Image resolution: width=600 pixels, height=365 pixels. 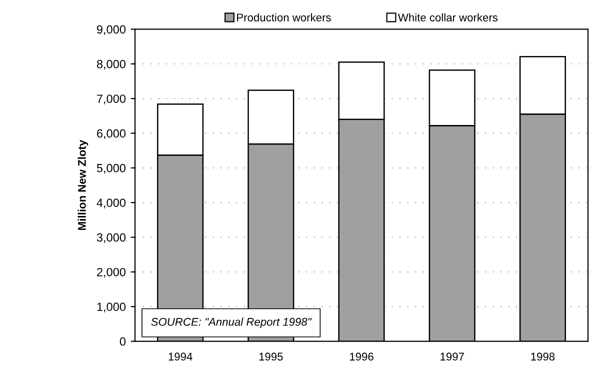 What do you see at coordinates (452, 356) in the screenshot?
I see `x-tick-label: 1997` at bounding box center [452, 356].